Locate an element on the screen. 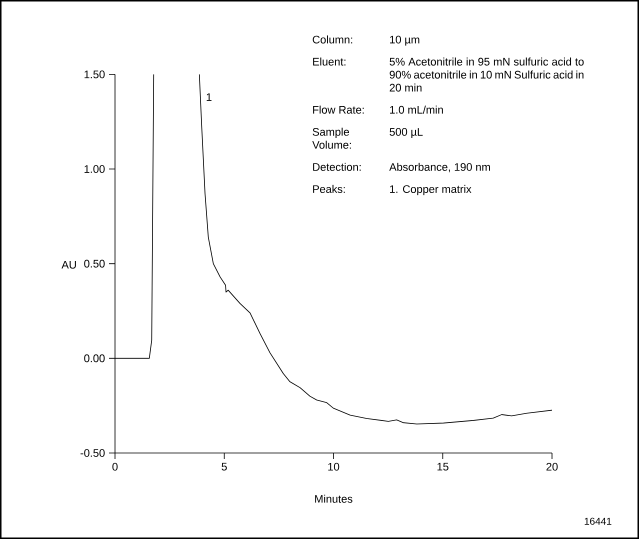  x-tick-label: 20 is located at coordinates (552, 466).